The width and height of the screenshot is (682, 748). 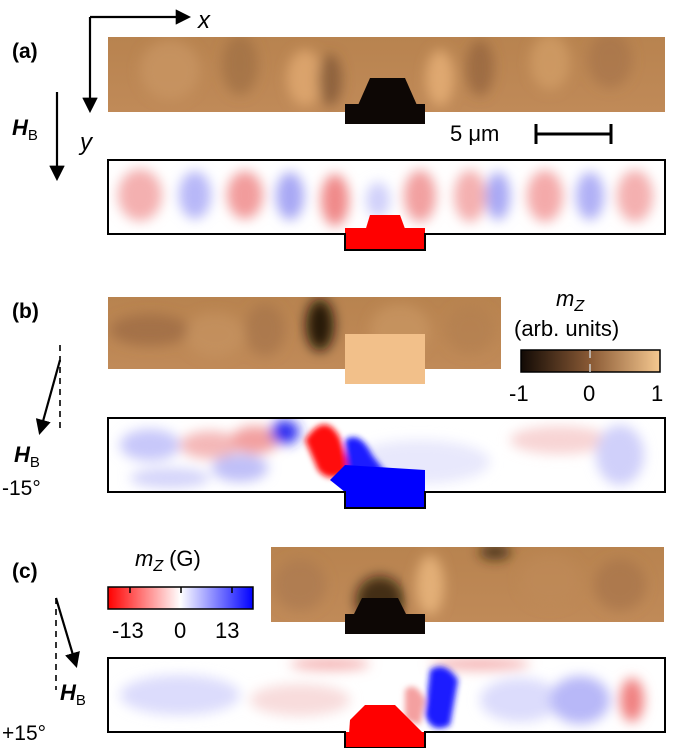 I want to click on scale-bar: 5 μm, so click(x=531, y=133).